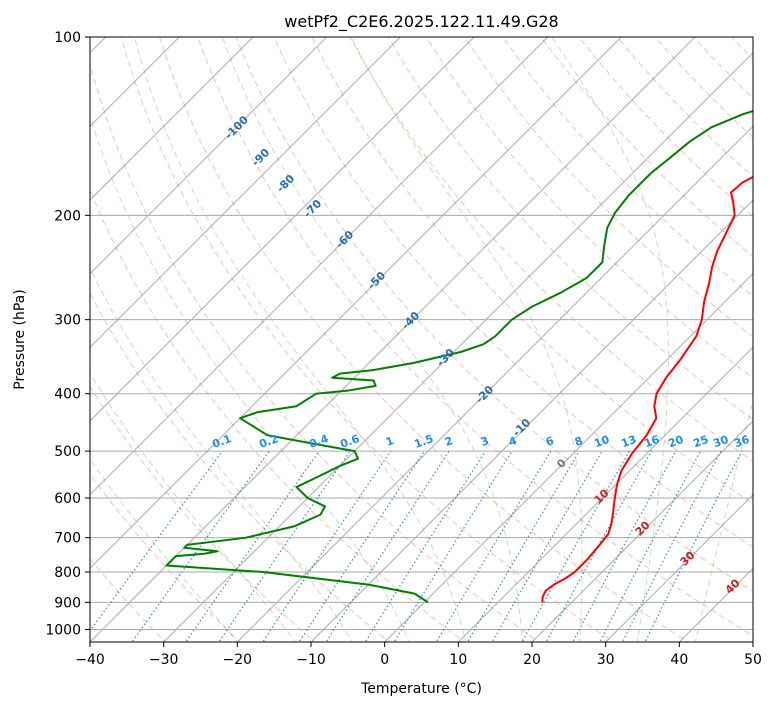 Image resolution: width=775 pixels, height=708 pixels. Describe the element at coordinates (423, 441) in the screenshot. I see `mixing-ratio-label: 1.5` at that location.